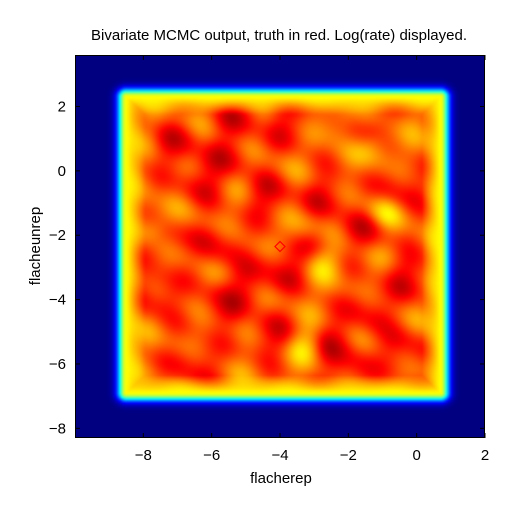 The image size is (512, 512). Describe the element at coordinates (57, 300) in the screenshot. I see `y-tick-label: −4` at that location.